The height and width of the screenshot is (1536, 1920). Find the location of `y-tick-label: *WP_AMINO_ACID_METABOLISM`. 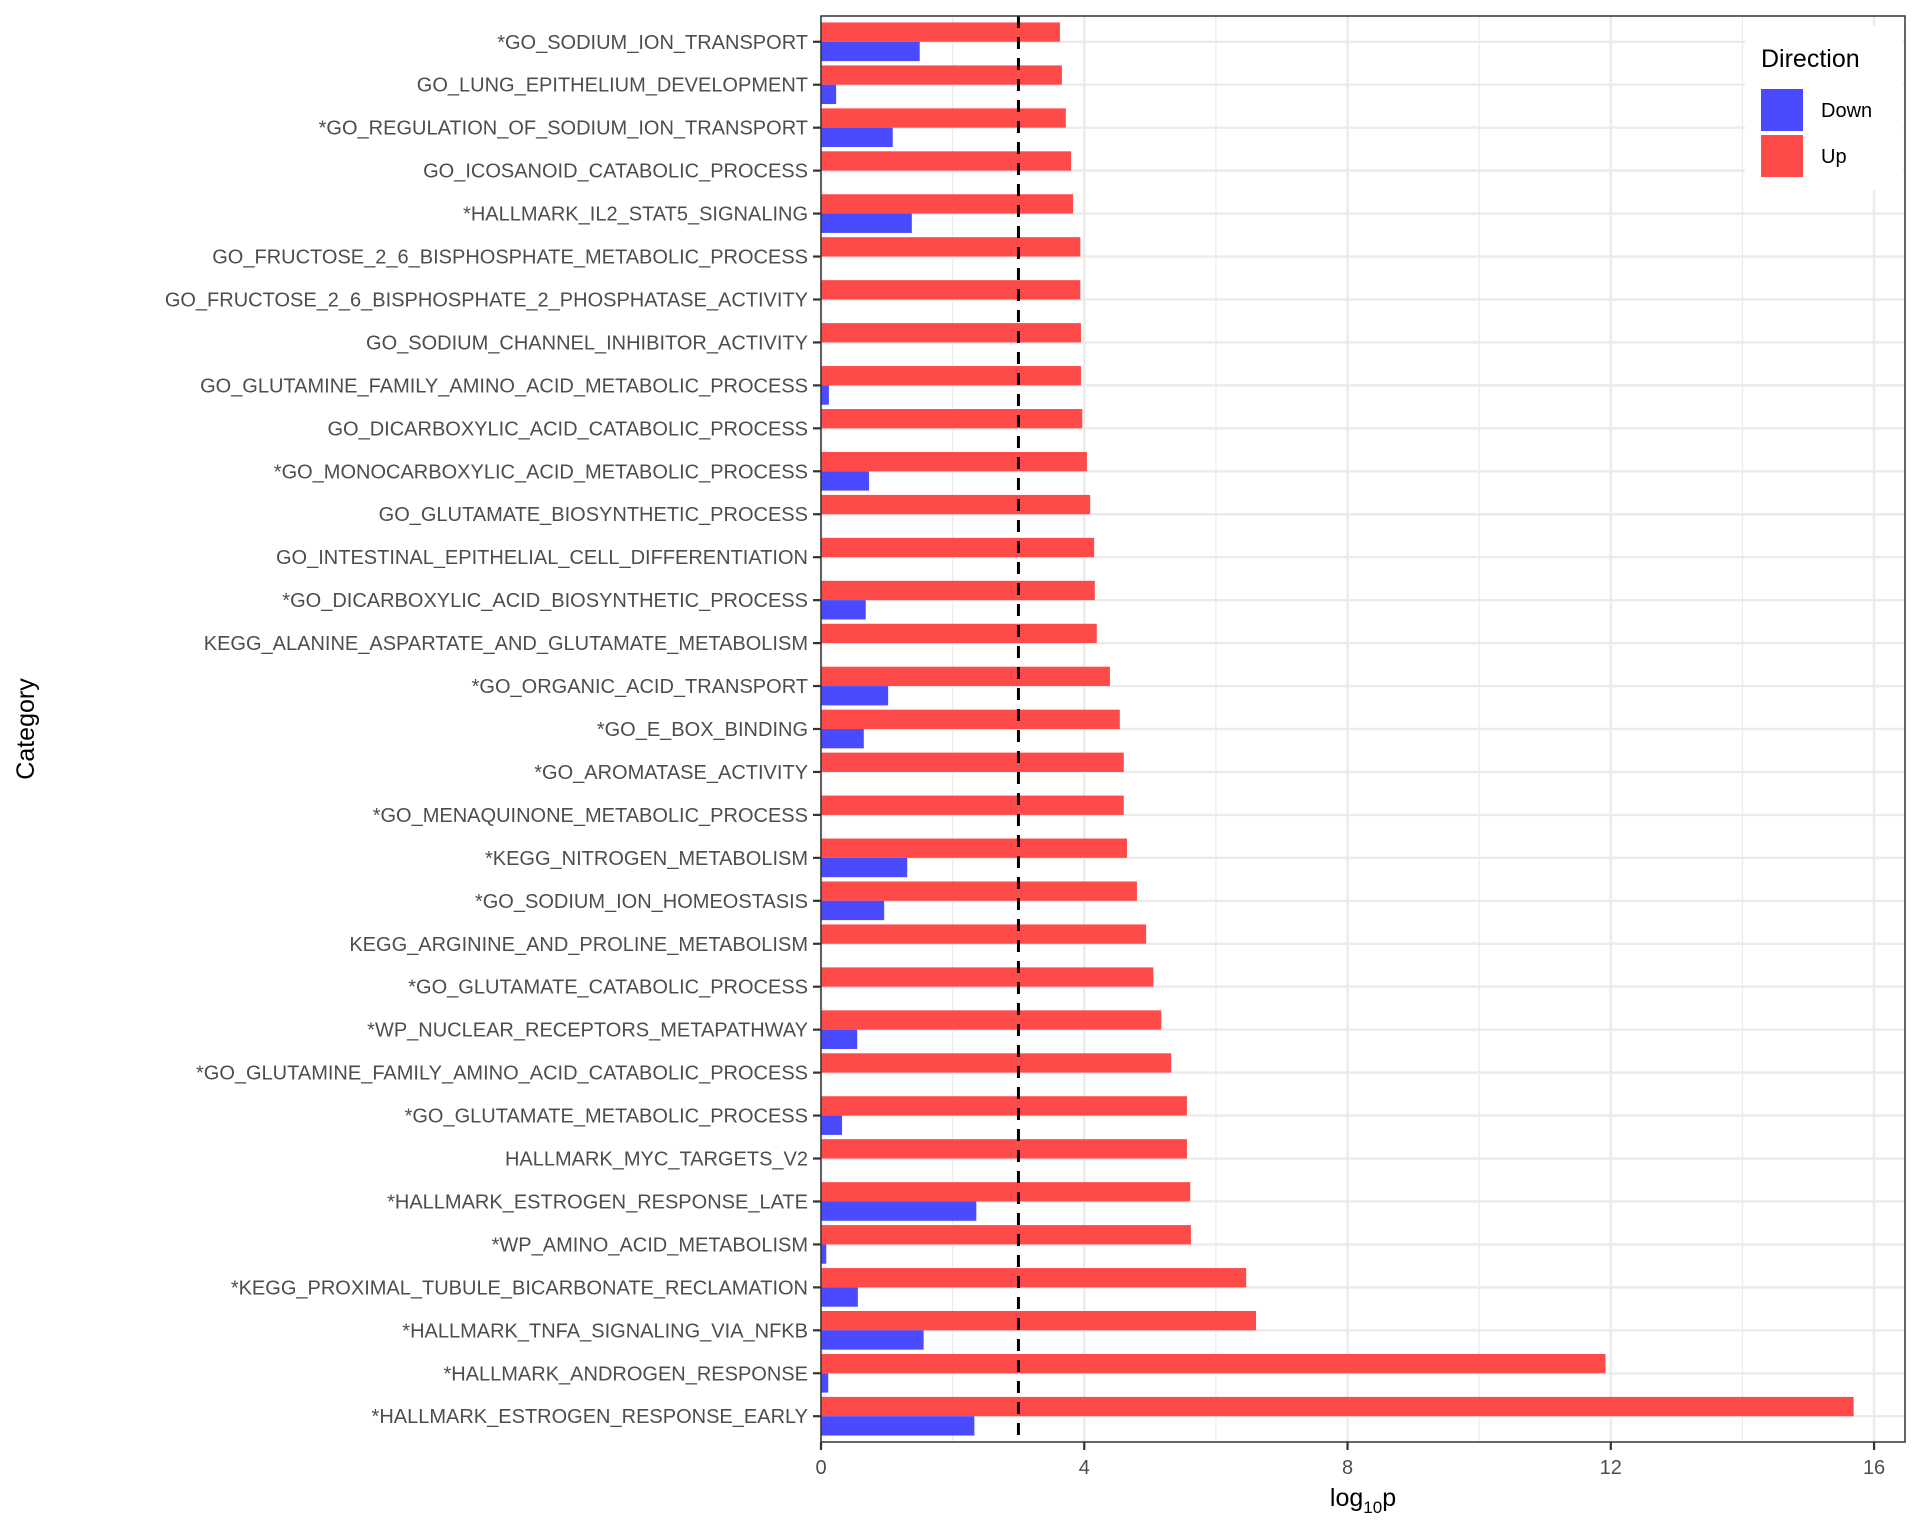

y-tick-label: *WP_AMINO_ACID_METABOLISM is located at coordinates (650, 1245).